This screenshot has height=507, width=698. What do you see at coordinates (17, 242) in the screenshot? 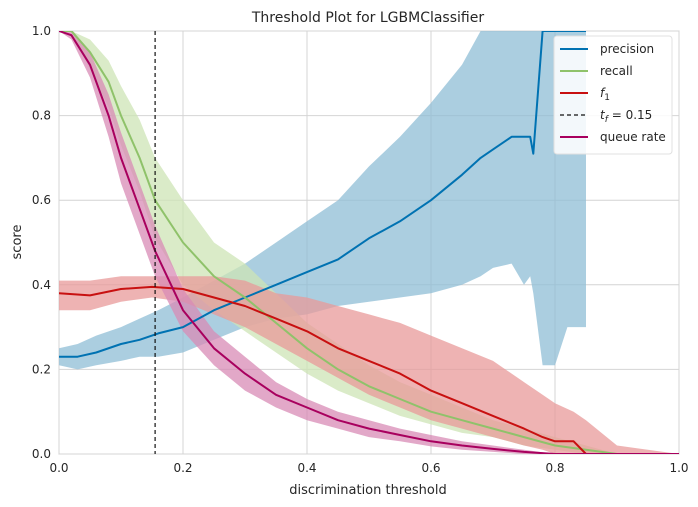
I see `y-axis-label: score` at bounding box center [17, 242].